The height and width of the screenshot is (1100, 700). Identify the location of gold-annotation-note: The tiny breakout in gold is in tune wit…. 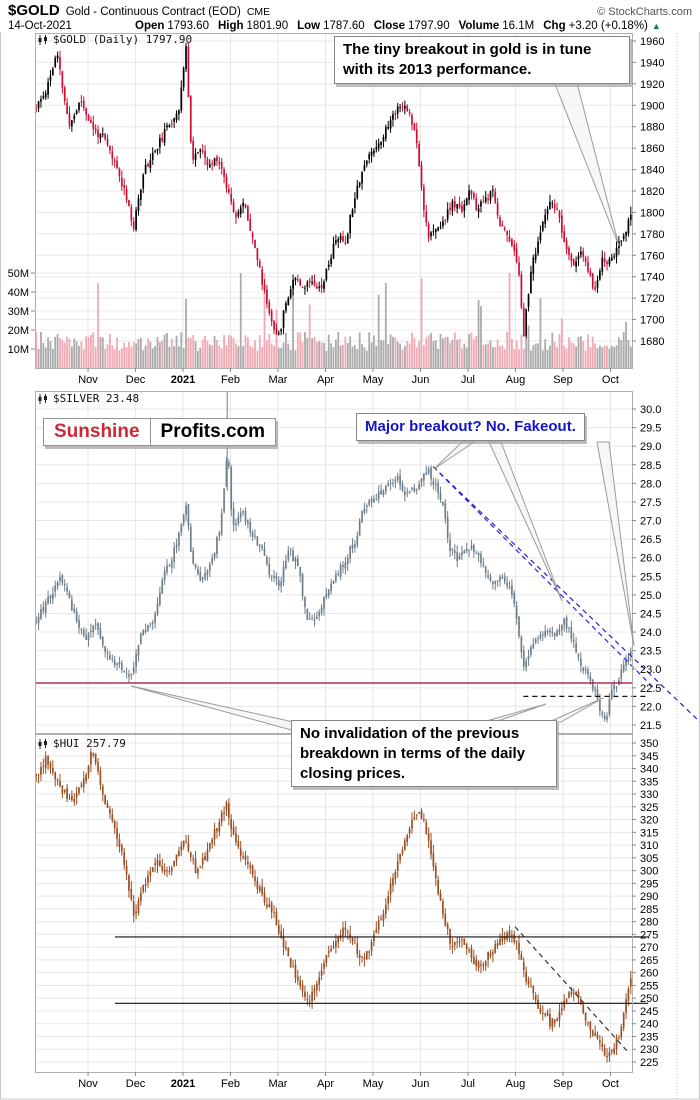
(482, 60).